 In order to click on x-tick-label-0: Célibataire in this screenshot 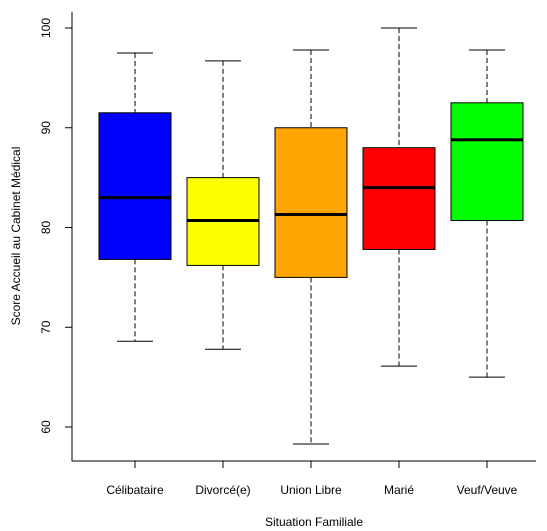, I will do `click(135, 490)`.